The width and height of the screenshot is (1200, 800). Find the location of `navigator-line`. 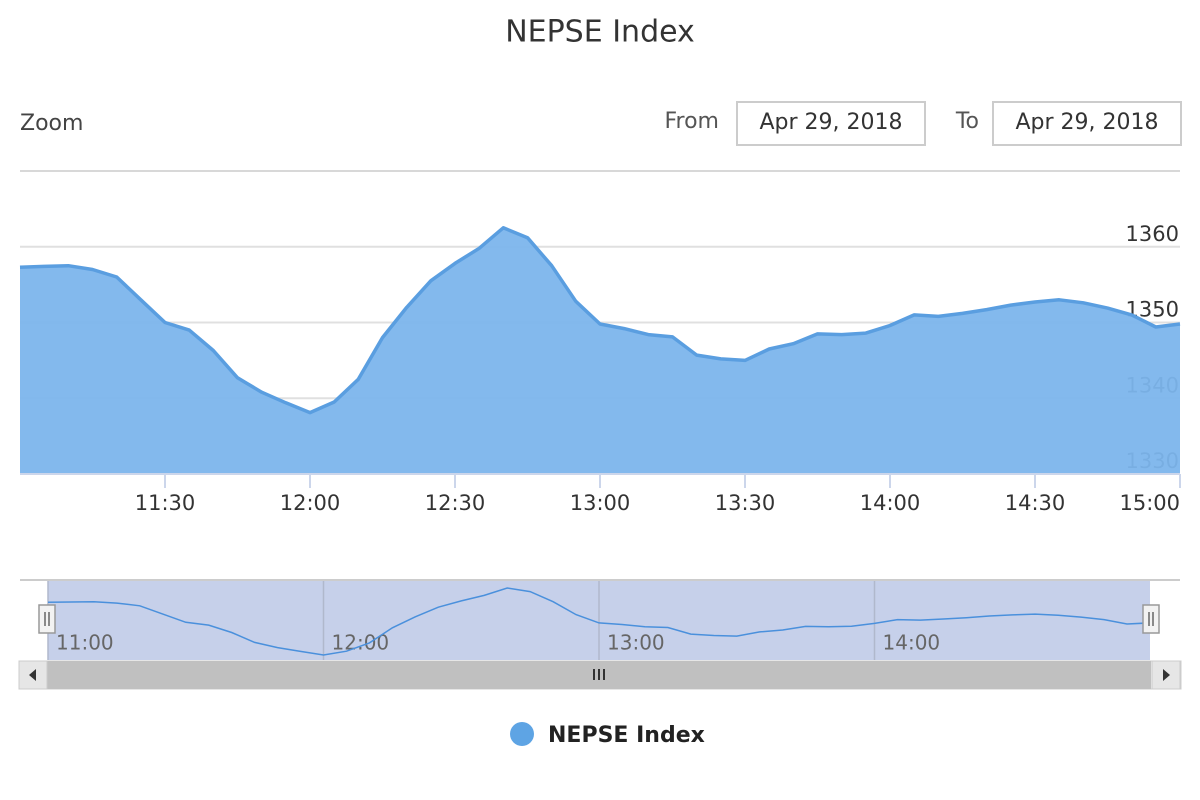

navigator-line is located at coordinates (599, 621).